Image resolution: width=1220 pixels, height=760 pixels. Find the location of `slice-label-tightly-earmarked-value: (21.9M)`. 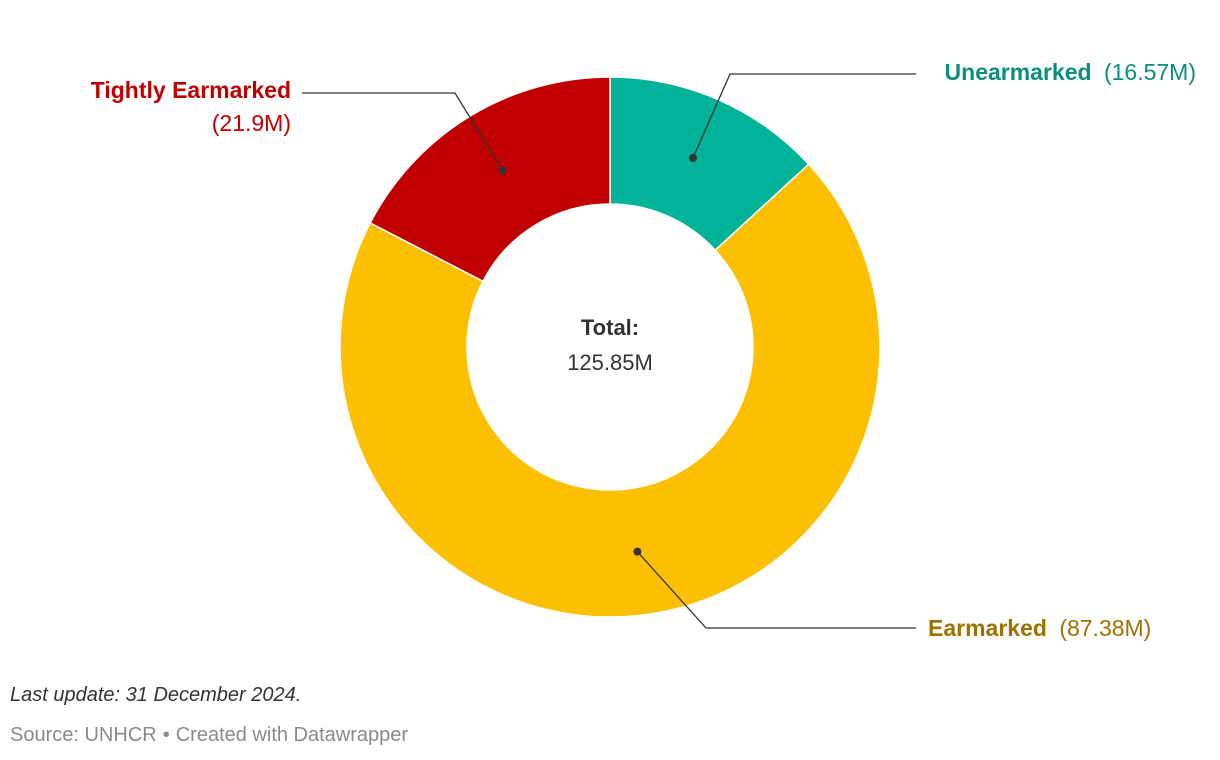

slice-label-tightly-earmarked-value: (21.9M) is located at coordinates (251, 123).